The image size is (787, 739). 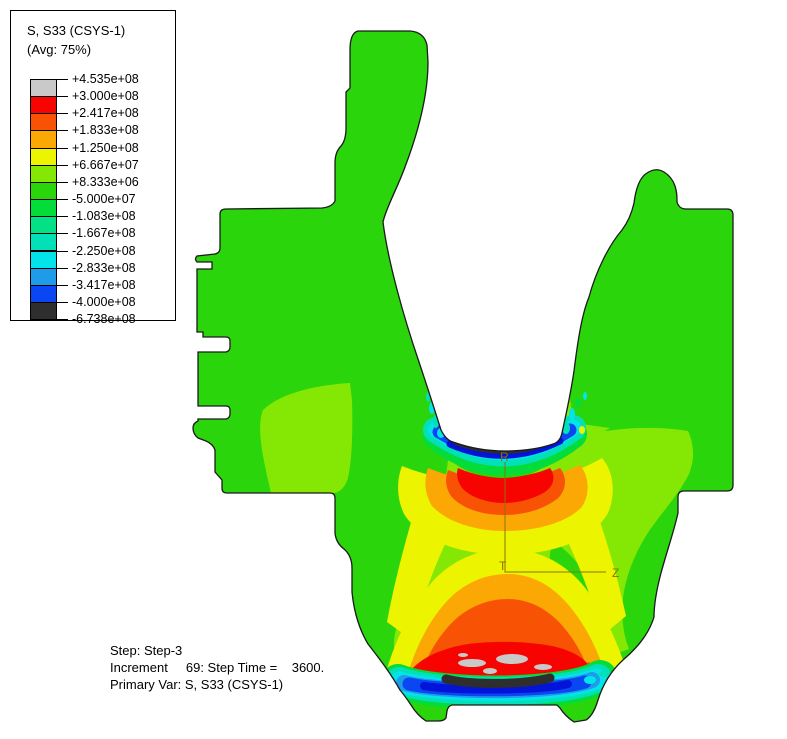 I want to click on legend-title: S, S33 (CSYS-1), so click(x=76, y=30).